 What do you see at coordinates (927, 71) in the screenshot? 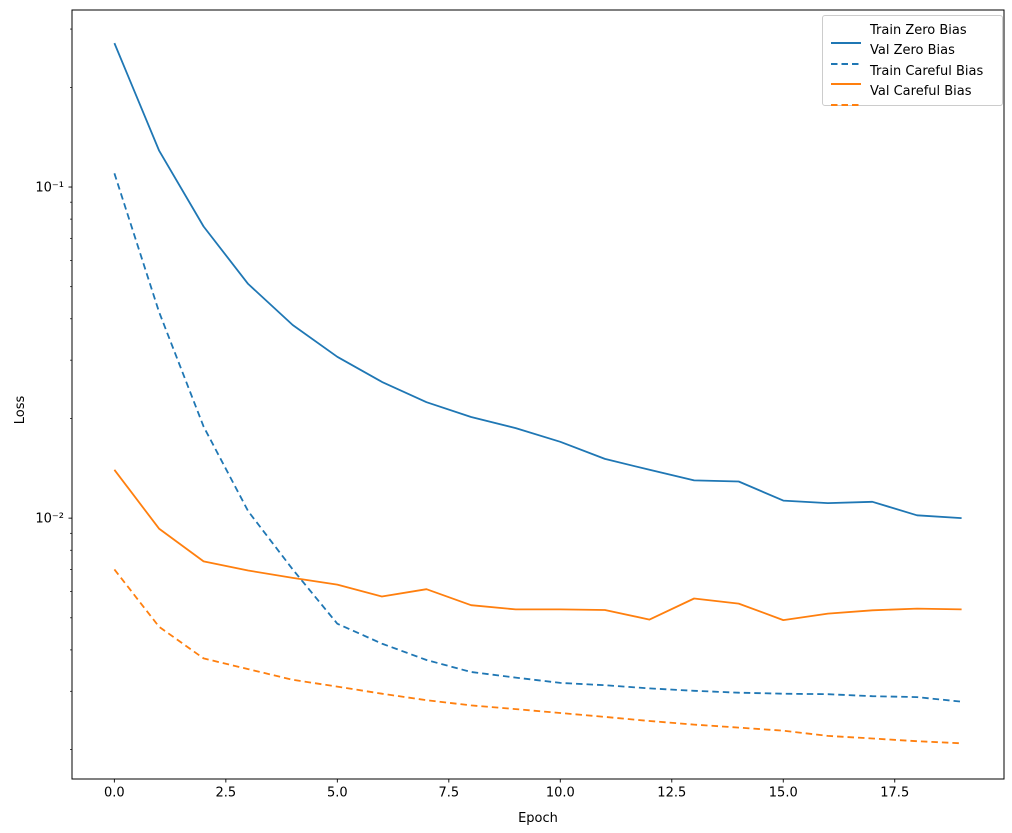
I see `legend-label-train-careful-bias: Train Careful Bias` at bounding box center [927, 71].